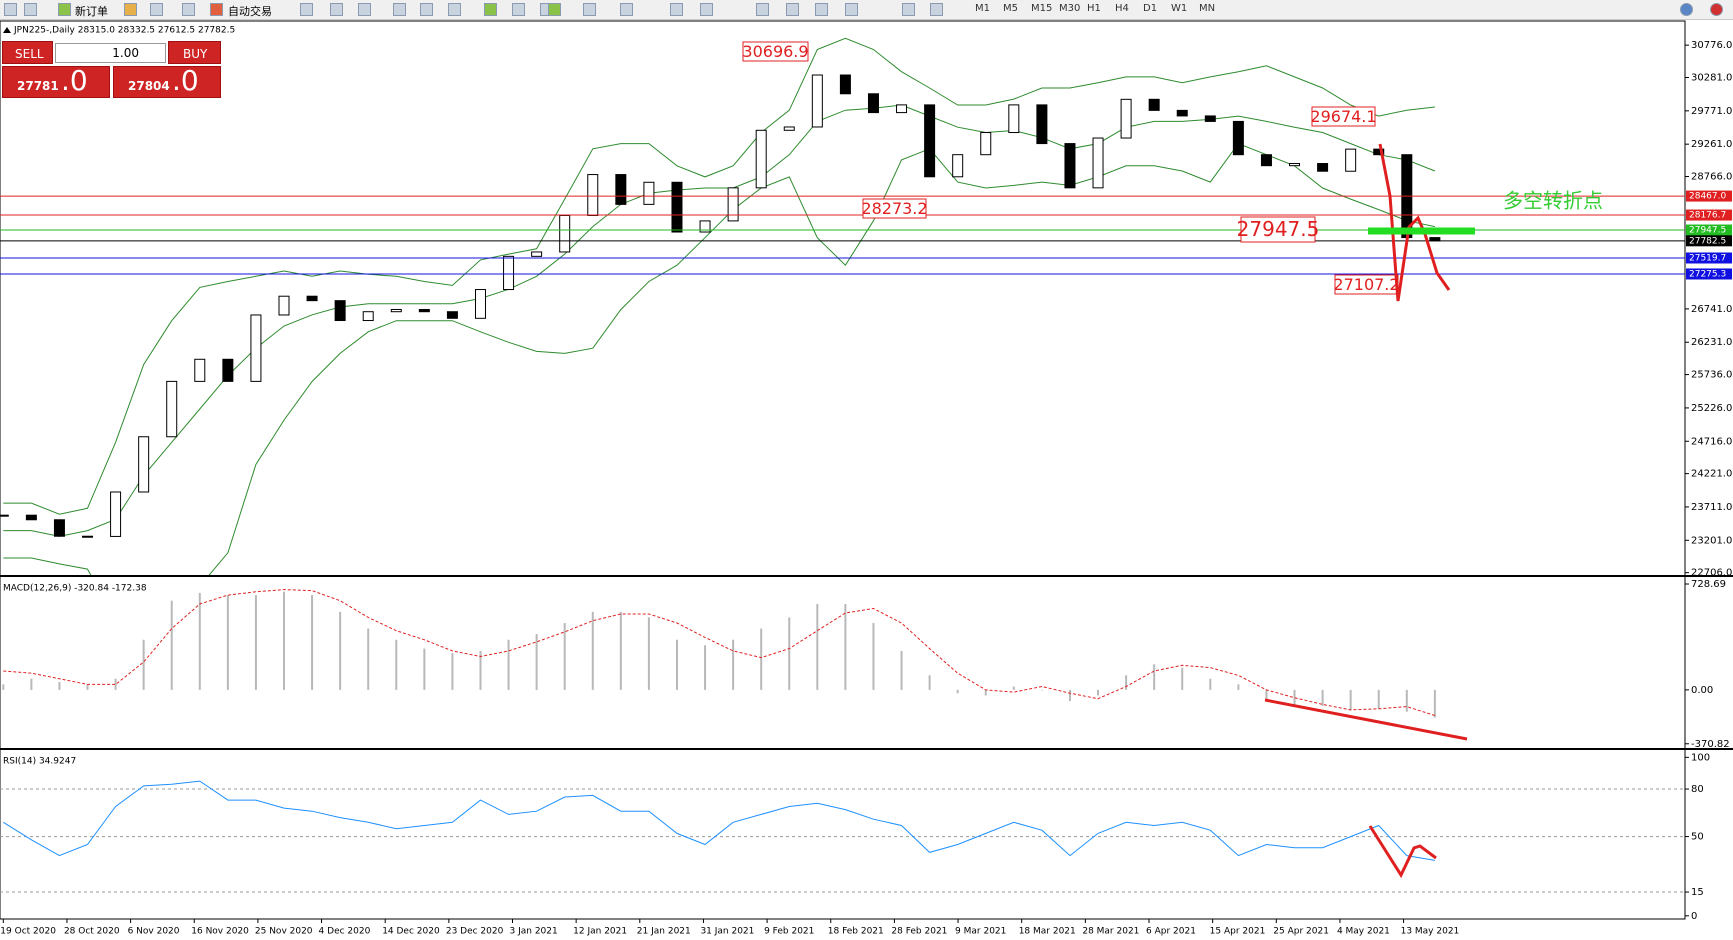  Describe the element at coordinates (982, 8) in the screenshot. I see `timeframe-button: M1` at that location.